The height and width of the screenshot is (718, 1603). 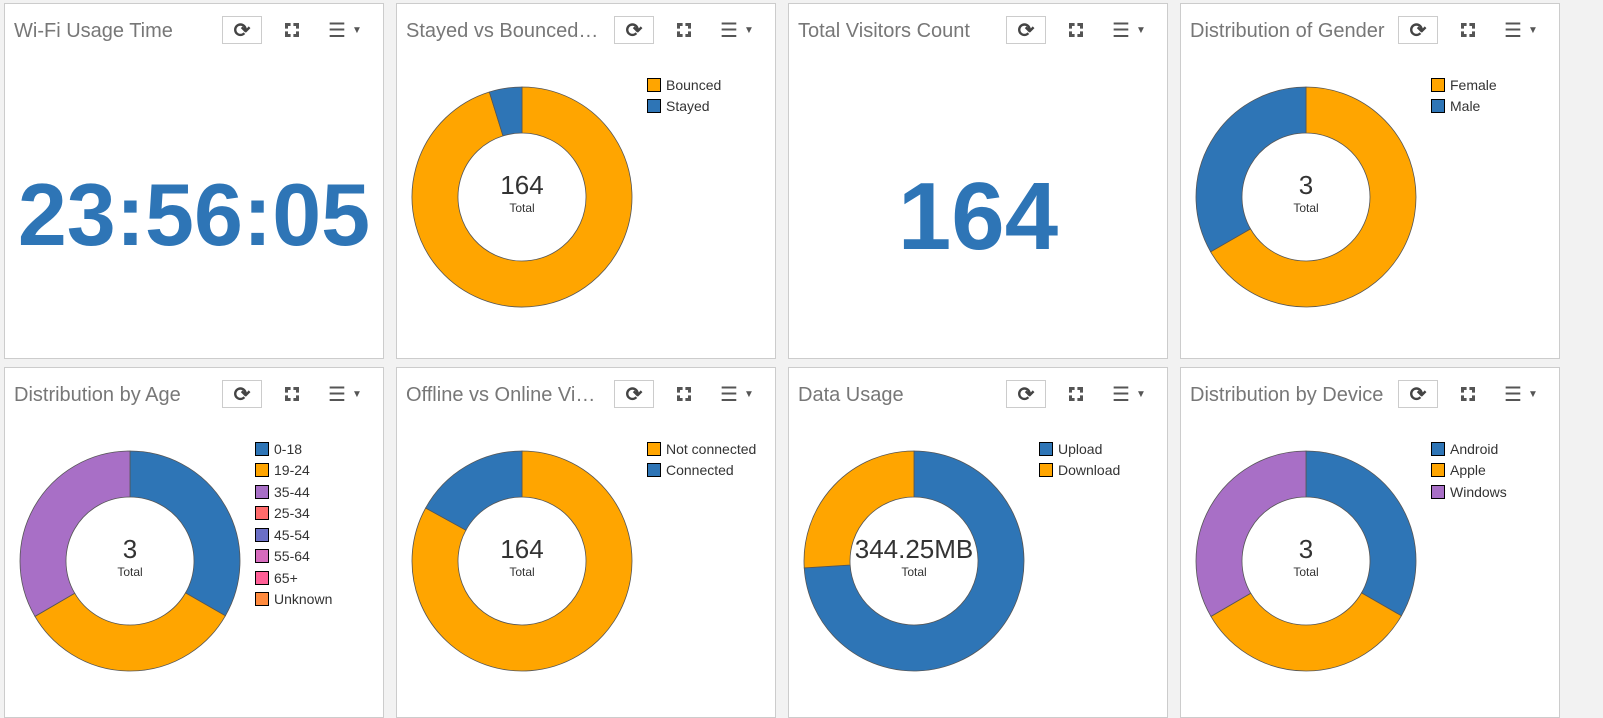 I want to click on legend-label: Female, so click(x=1473, y=84).